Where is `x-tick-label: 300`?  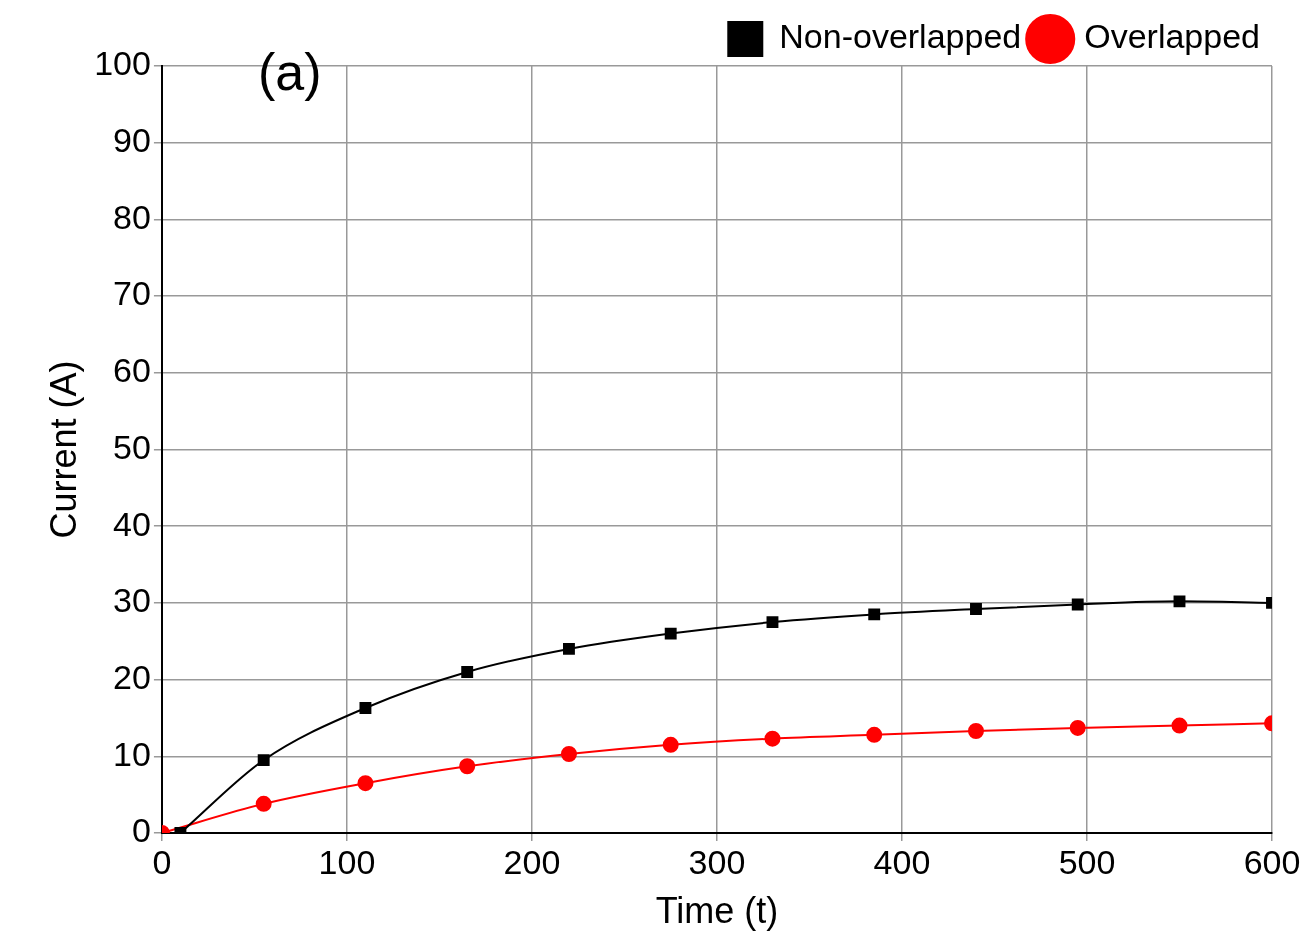
x-tick-label: 300 is located at coordinates (717, 861).